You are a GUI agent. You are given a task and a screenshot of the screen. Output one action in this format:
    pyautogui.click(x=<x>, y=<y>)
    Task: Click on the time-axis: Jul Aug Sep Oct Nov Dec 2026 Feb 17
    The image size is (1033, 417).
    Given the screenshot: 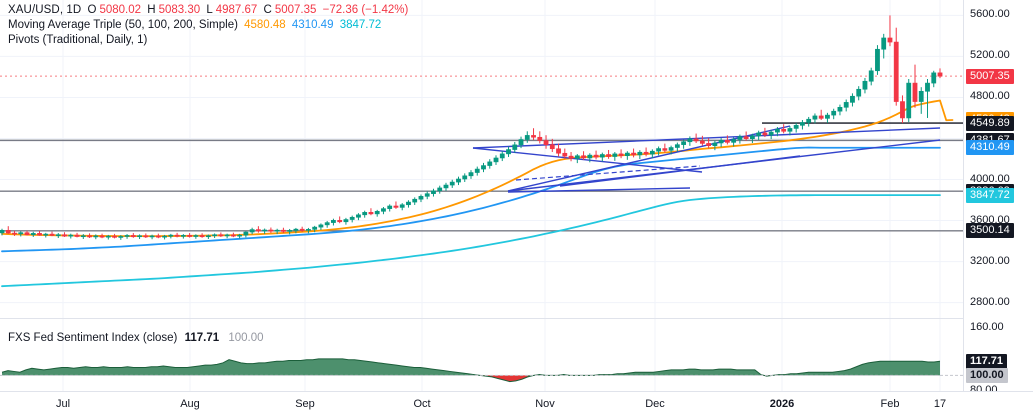 What is the action you would take?
    pyautogui.click(x=516, y=404)
    